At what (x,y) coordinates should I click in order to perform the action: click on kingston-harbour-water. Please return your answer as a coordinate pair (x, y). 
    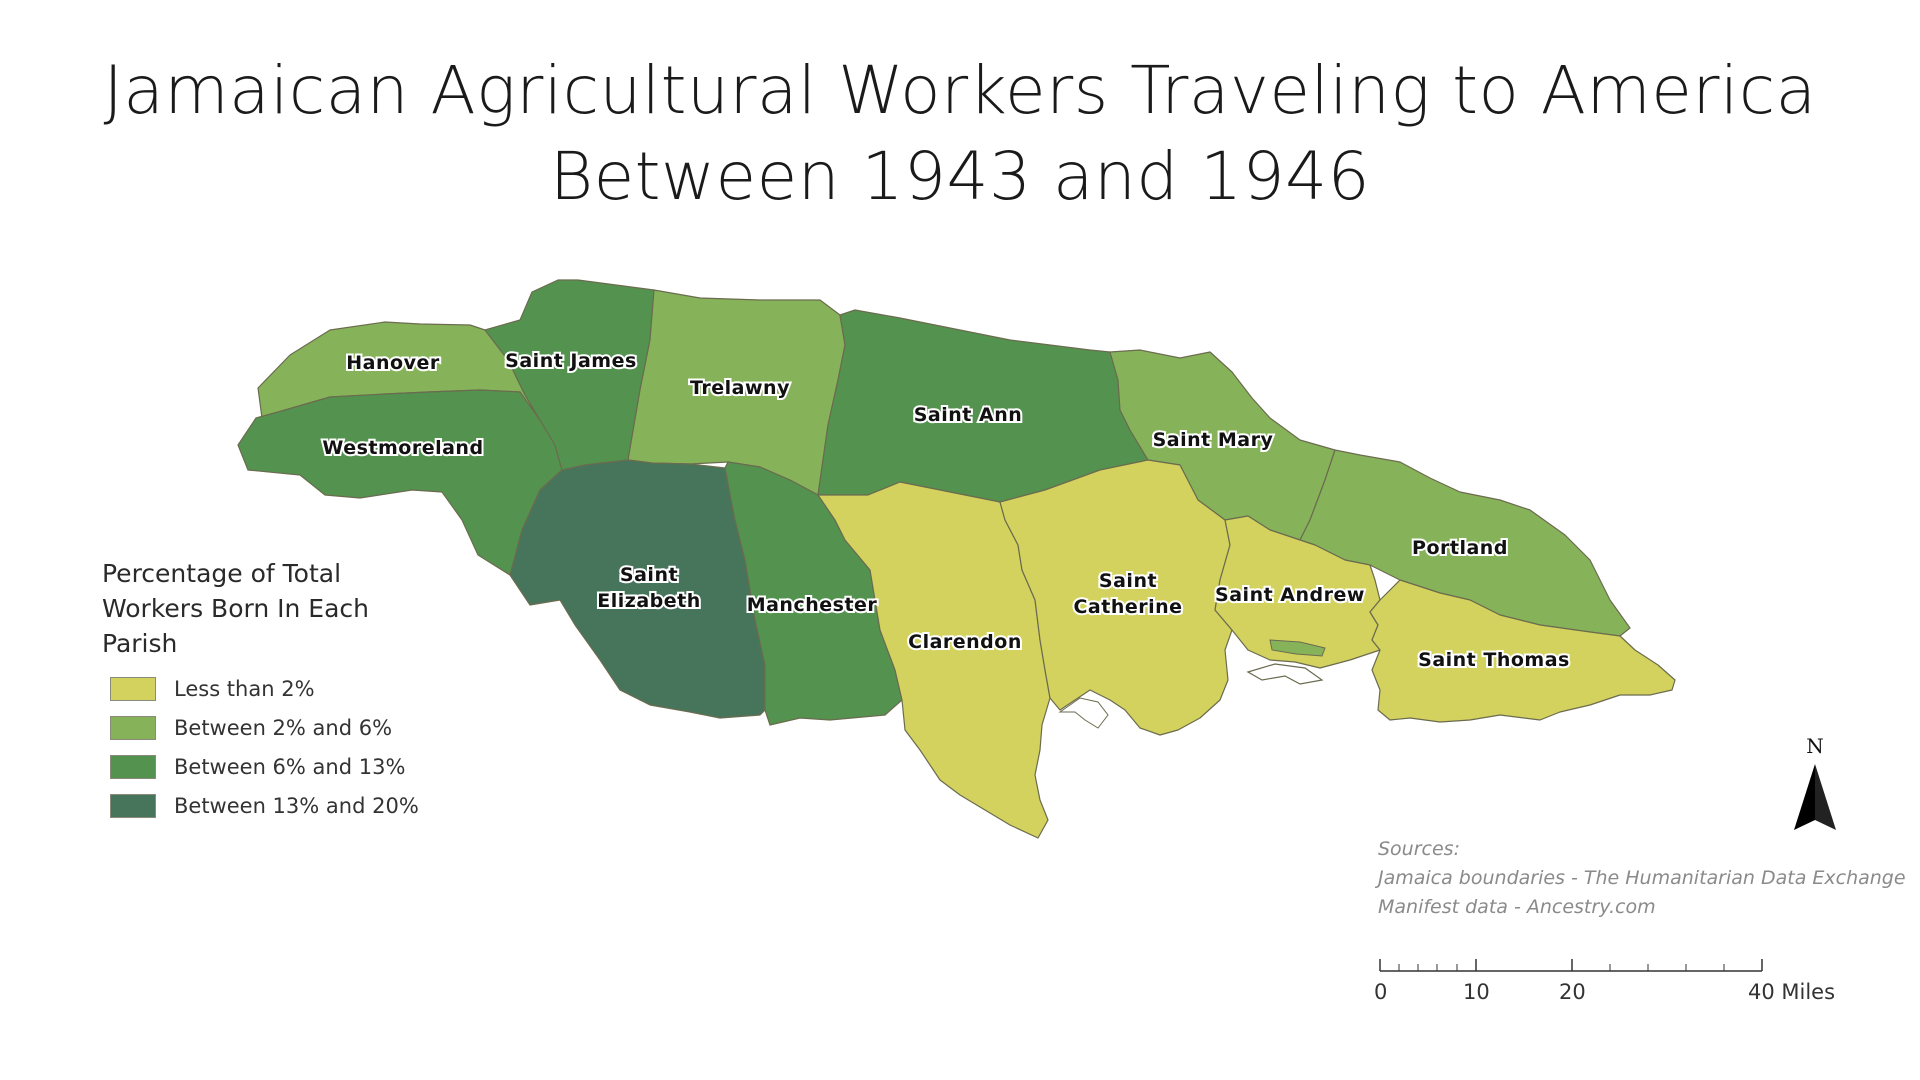
    Looking at the image, I should click on (1285, 674).